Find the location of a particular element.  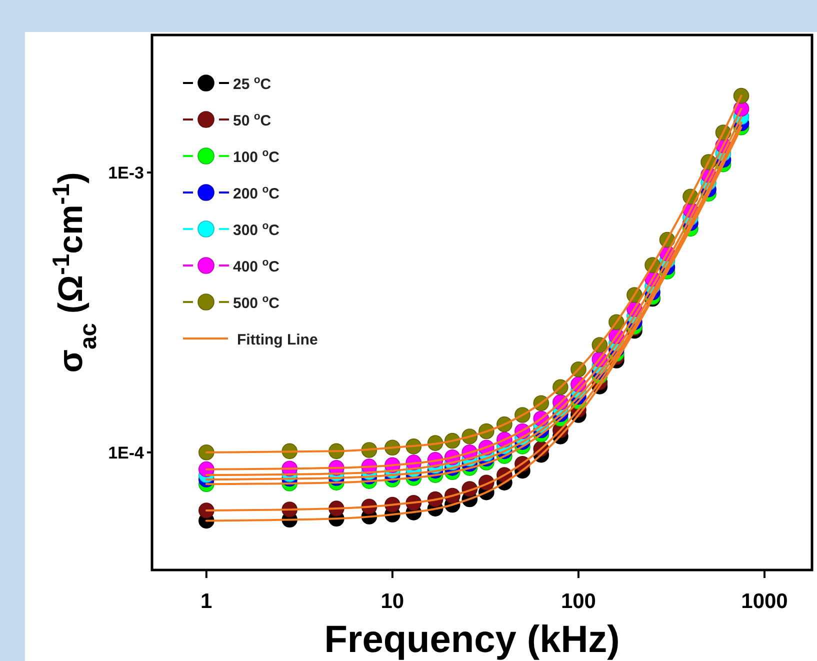

x-tick-label: 1000 is located at coordinates (764, 601).